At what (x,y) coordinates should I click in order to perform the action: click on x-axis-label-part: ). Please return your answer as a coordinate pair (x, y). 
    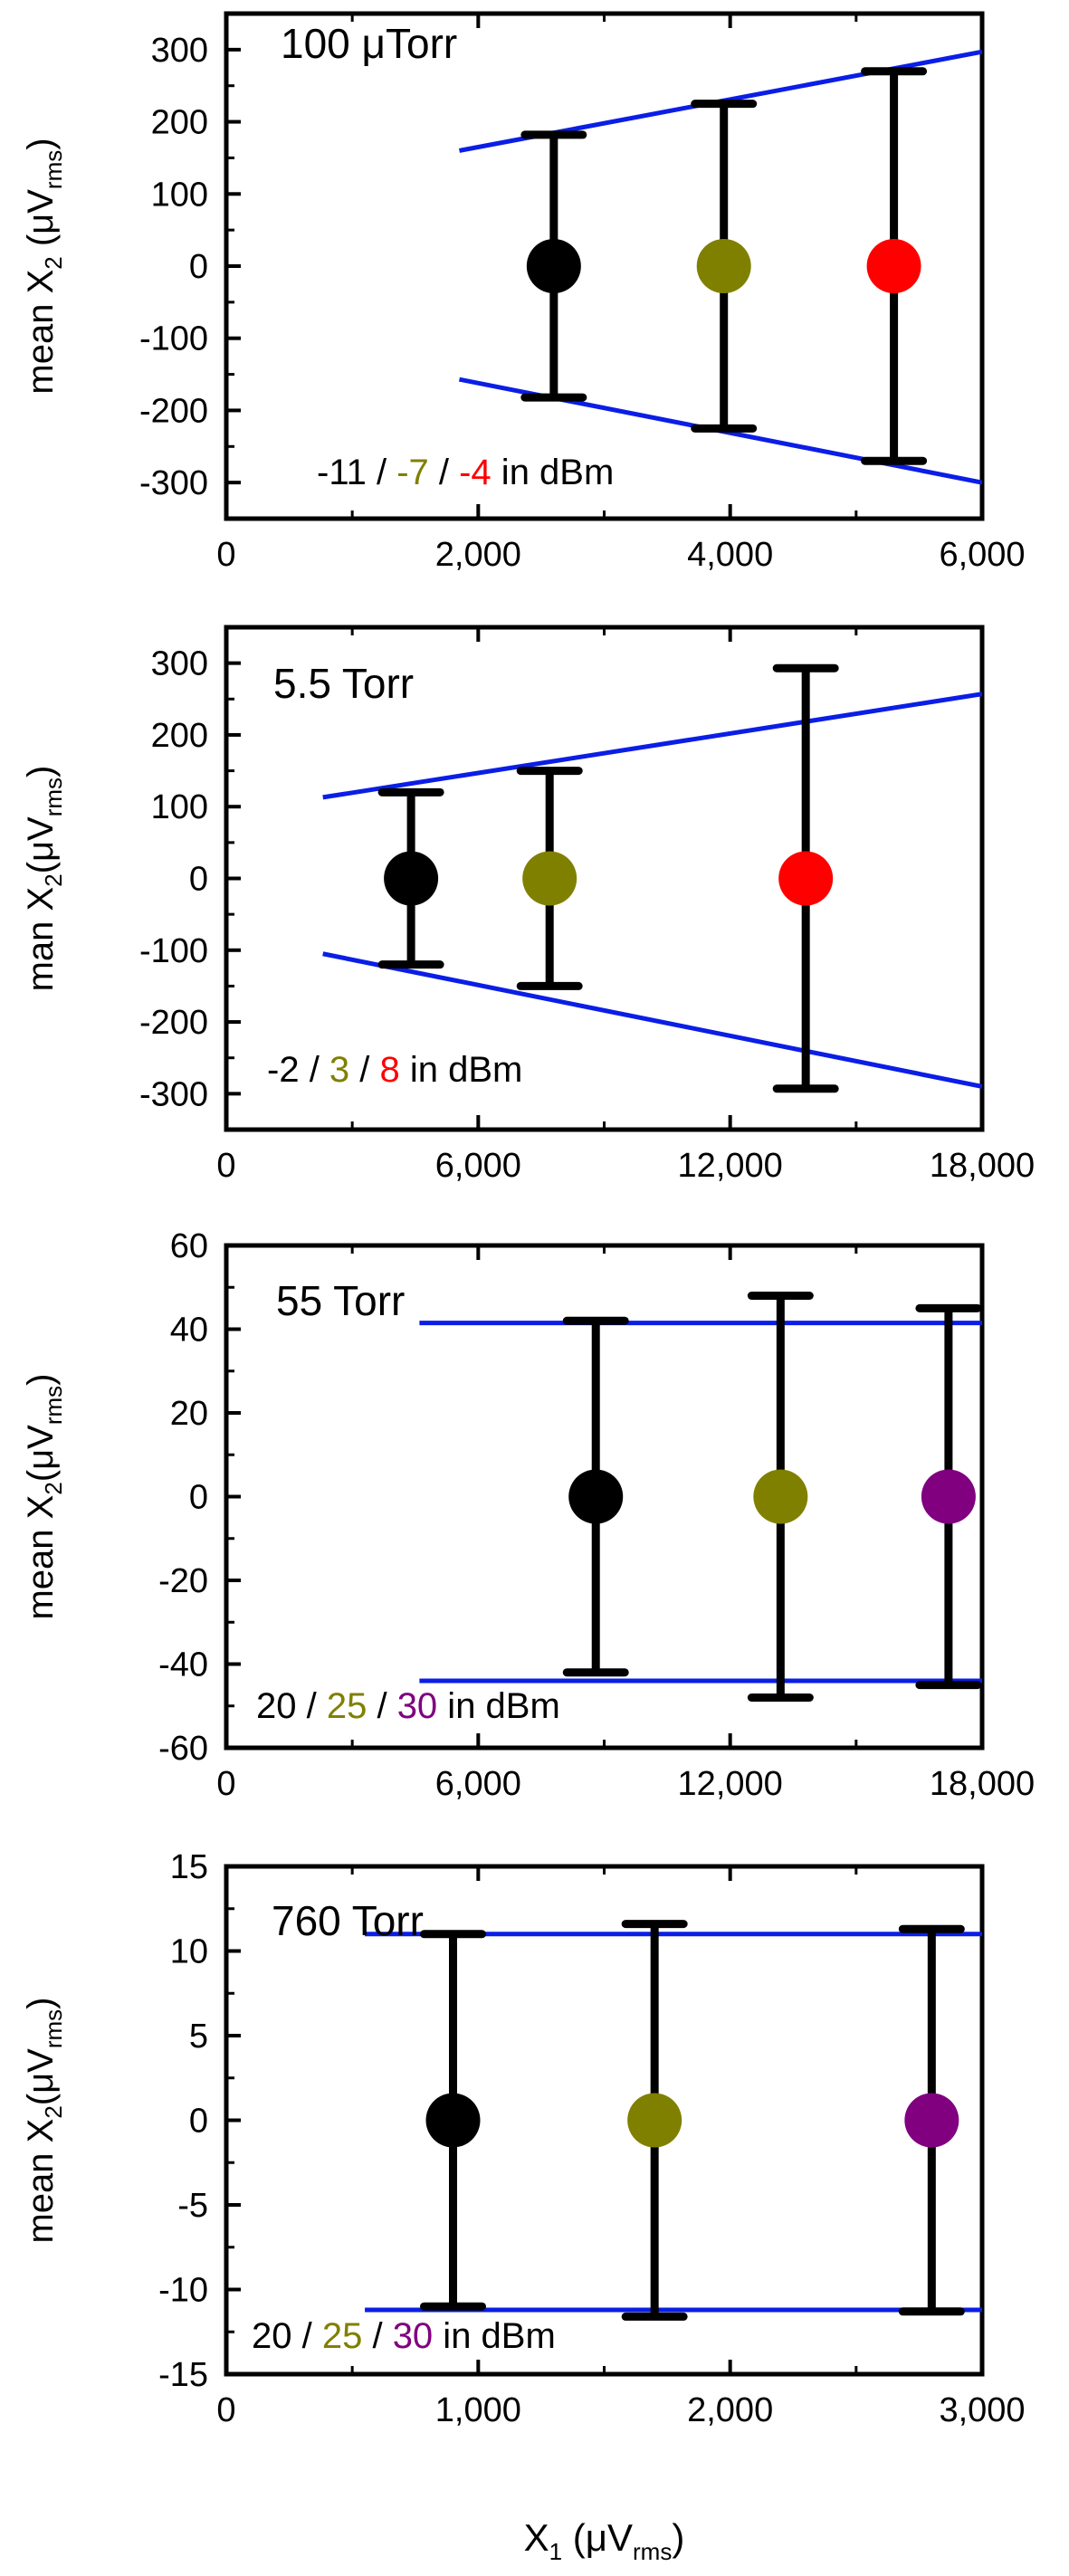
    Looking at the image, I should click on (678, 2538).